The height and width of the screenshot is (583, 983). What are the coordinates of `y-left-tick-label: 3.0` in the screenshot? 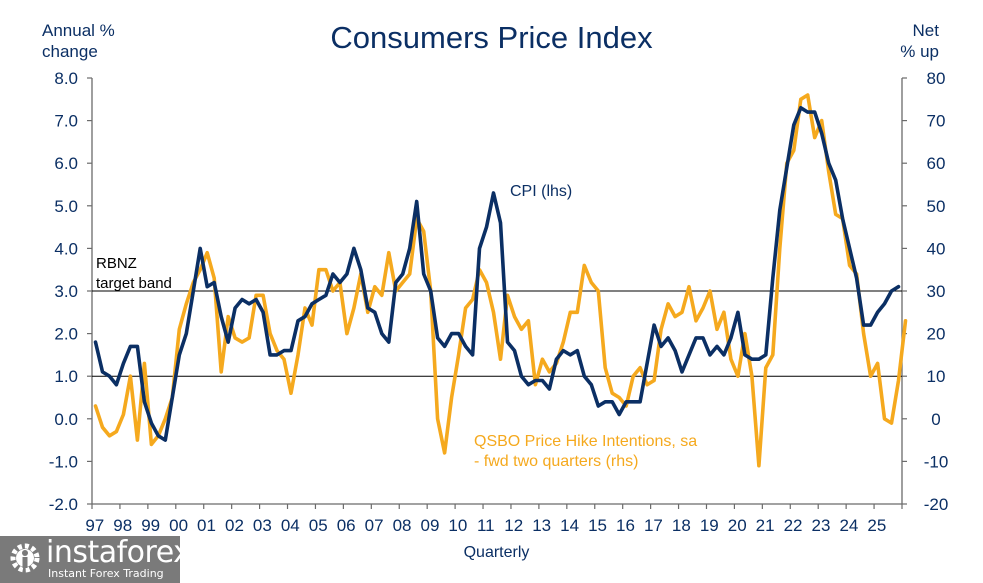 It's located at (66, 291).